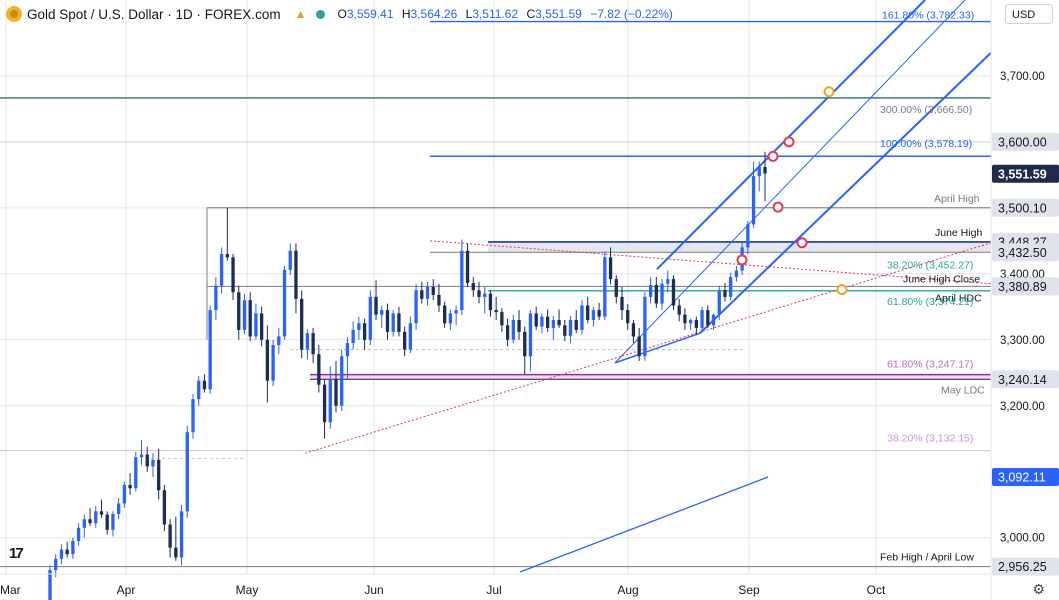 Image resolution: width=1059 pixels, height=600 pixels. What do you see at coordinates (16, 553) in the screenshot?
I see `tradingview-logo: 17` at bounding box center [16, 553].